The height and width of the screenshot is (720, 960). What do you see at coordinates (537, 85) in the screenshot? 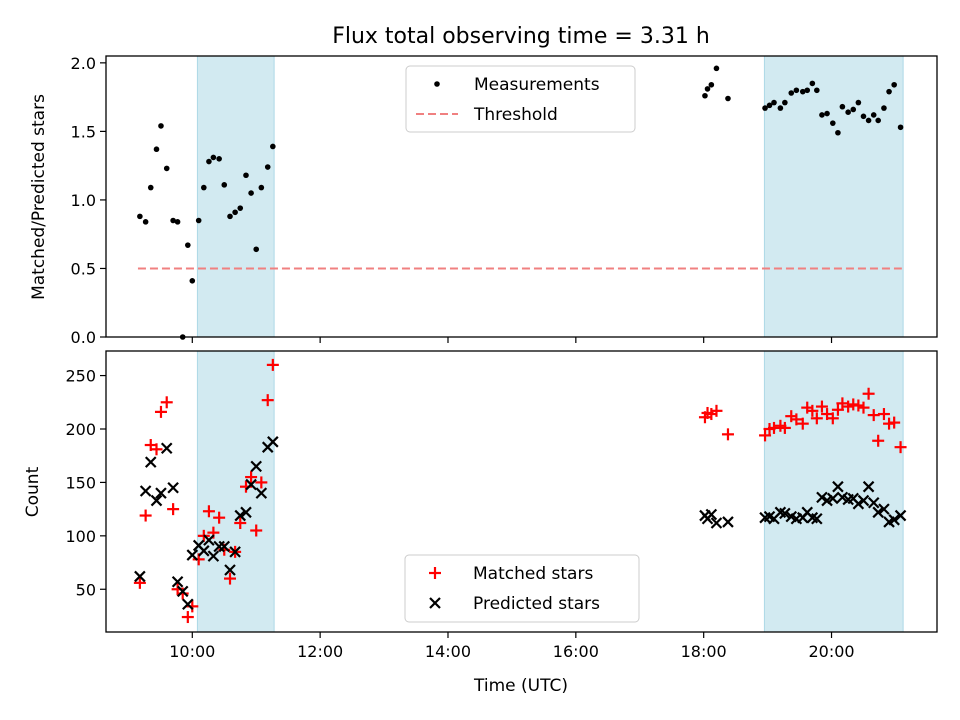
I see `legend-measurements-label: Measurements` at bounding box center [537, 85].